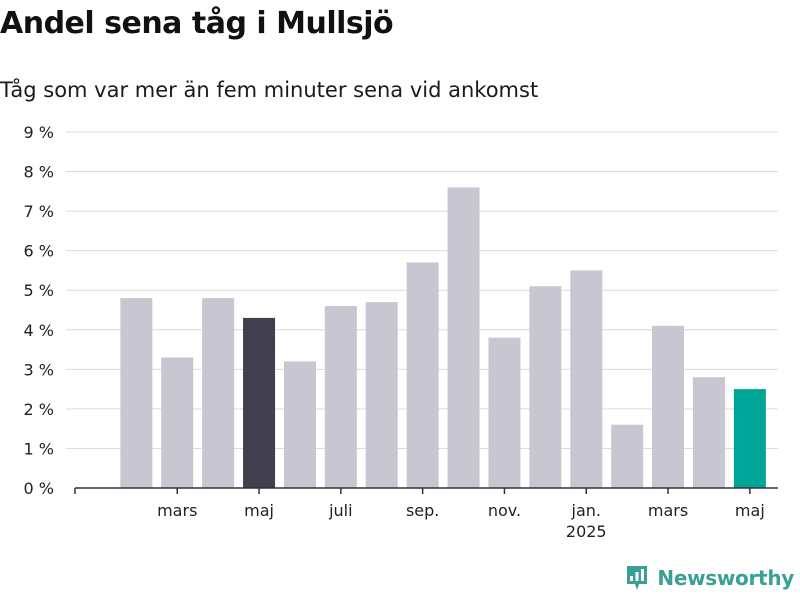 The width and height of the screenshot is (800, 600). What do you see at coordinates (39, 330) in the screenshot?
I see `y-tick-label: 4 %` at bounding box center [39, 330].